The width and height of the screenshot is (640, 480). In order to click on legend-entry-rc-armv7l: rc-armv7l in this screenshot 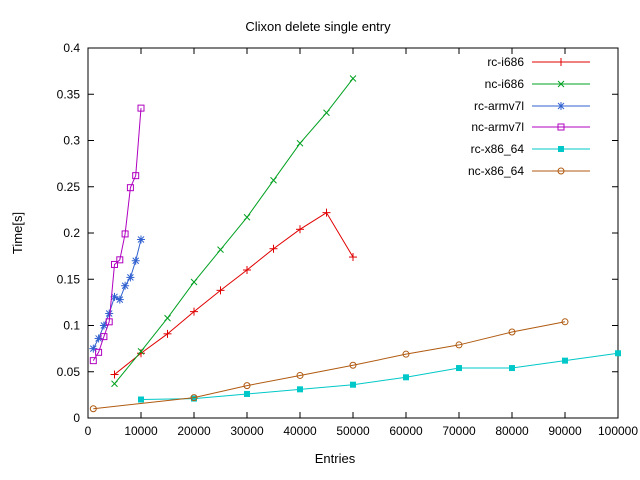, I will do `click(532, 106)`.